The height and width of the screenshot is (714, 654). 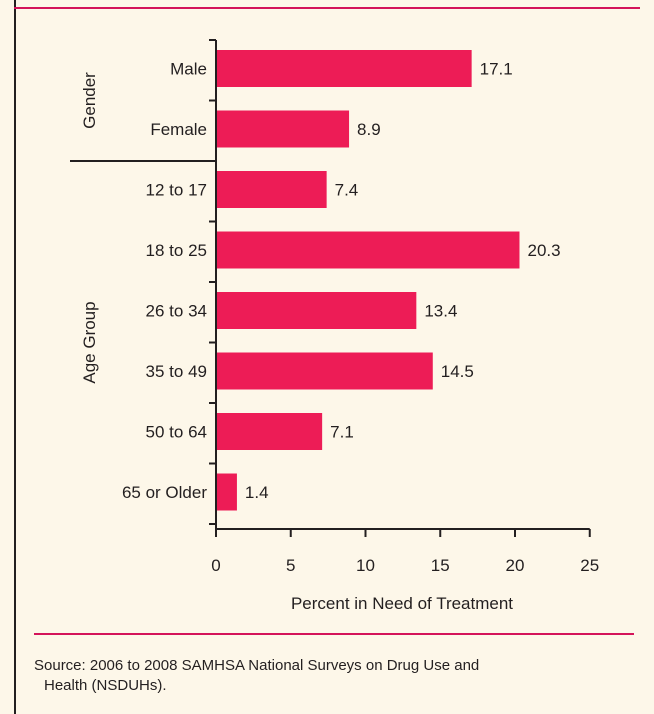 I want to click on value-label-2: 7.4, so click(x=347, y=190).